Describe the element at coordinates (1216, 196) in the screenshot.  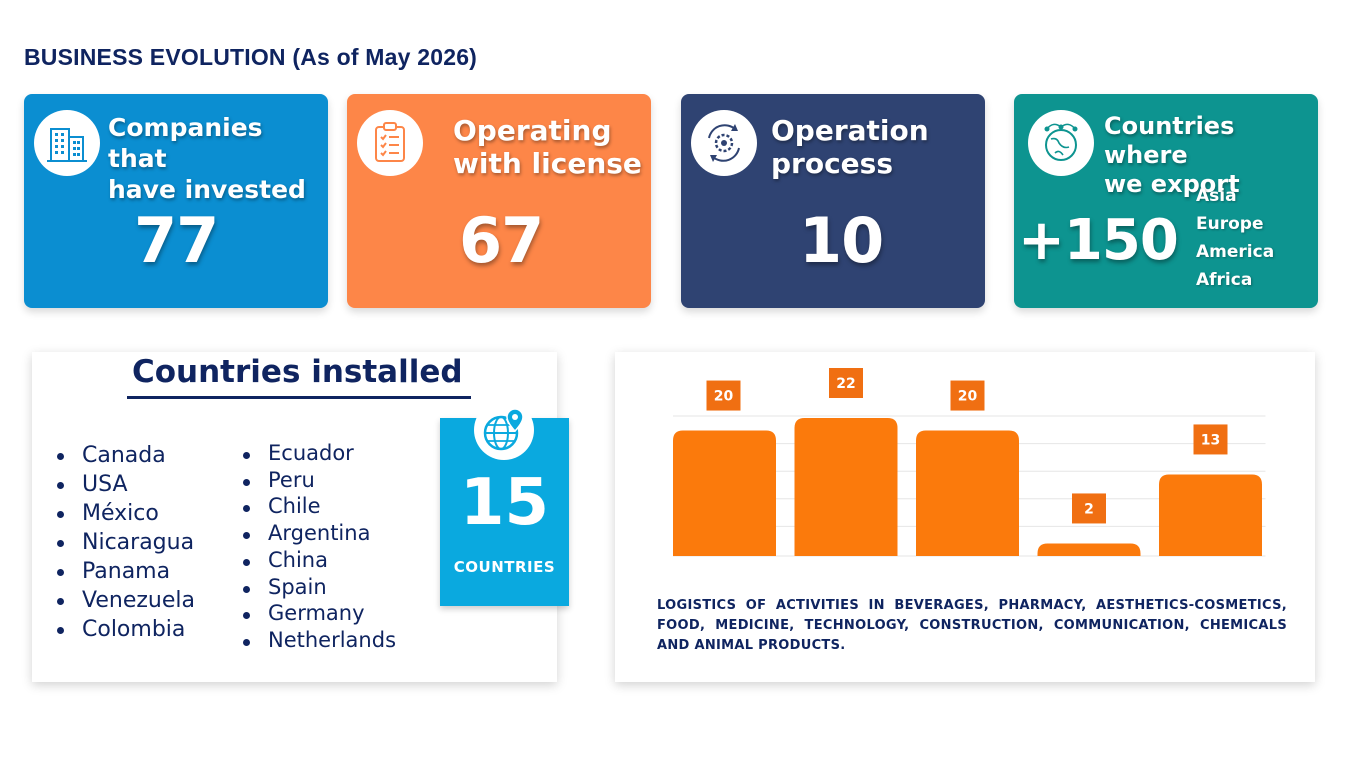
I see `region-item: Asia` at that location.